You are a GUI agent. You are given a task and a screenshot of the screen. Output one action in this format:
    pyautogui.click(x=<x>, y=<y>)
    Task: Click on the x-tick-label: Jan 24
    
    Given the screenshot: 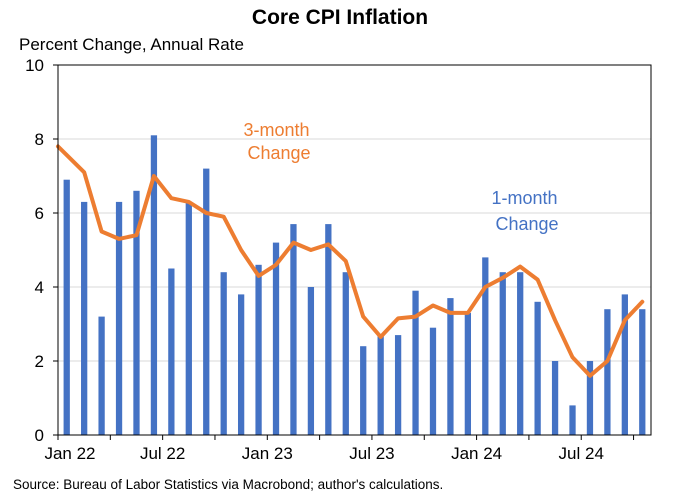 What is the action you would take?
    pyautogui.click(x=476, y=453)
    